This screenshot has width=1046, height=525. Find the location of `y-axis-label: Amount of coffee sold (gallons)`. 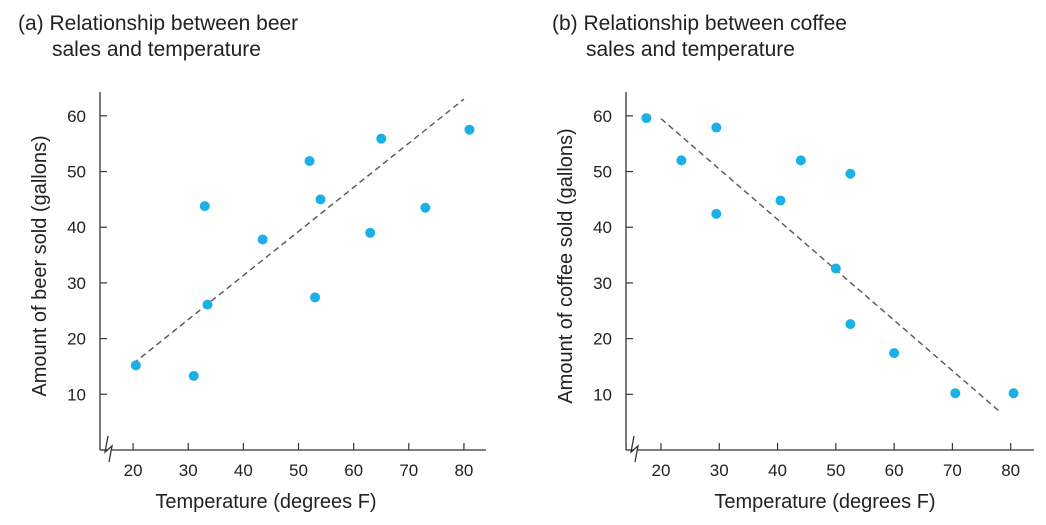

y-axis-label: Amount of coffee sold (gallons) is located at coordinates (566, 265).